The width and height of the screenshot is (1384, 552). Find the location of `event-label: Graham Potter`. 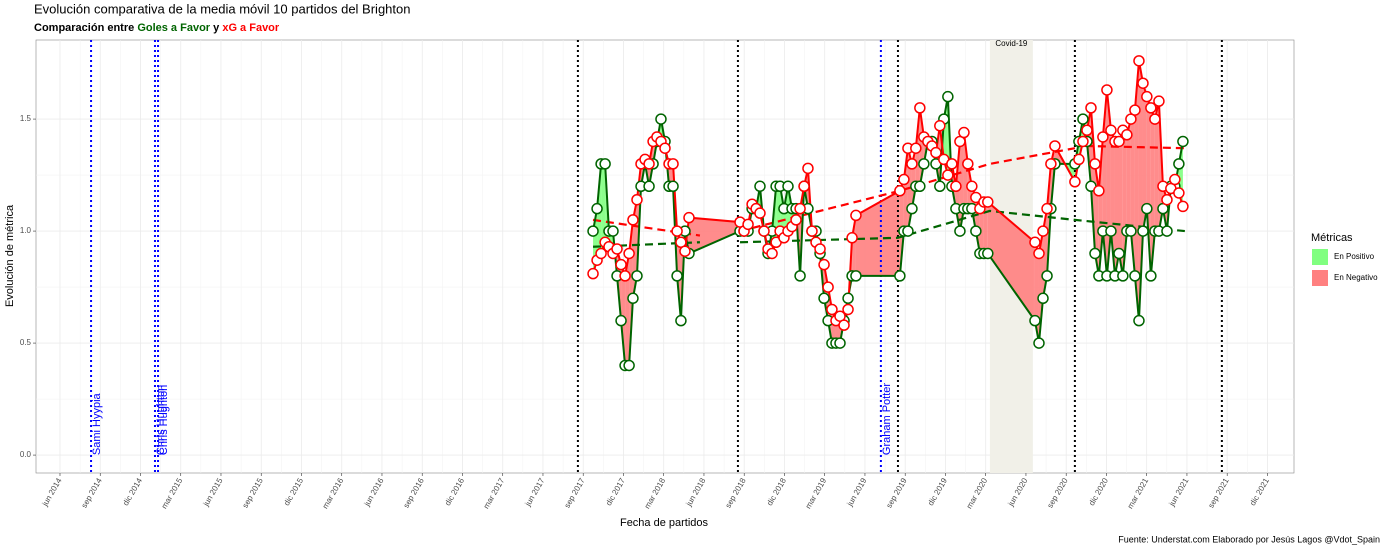

event-label: Graham Potter is located at coordinates (887, 419).